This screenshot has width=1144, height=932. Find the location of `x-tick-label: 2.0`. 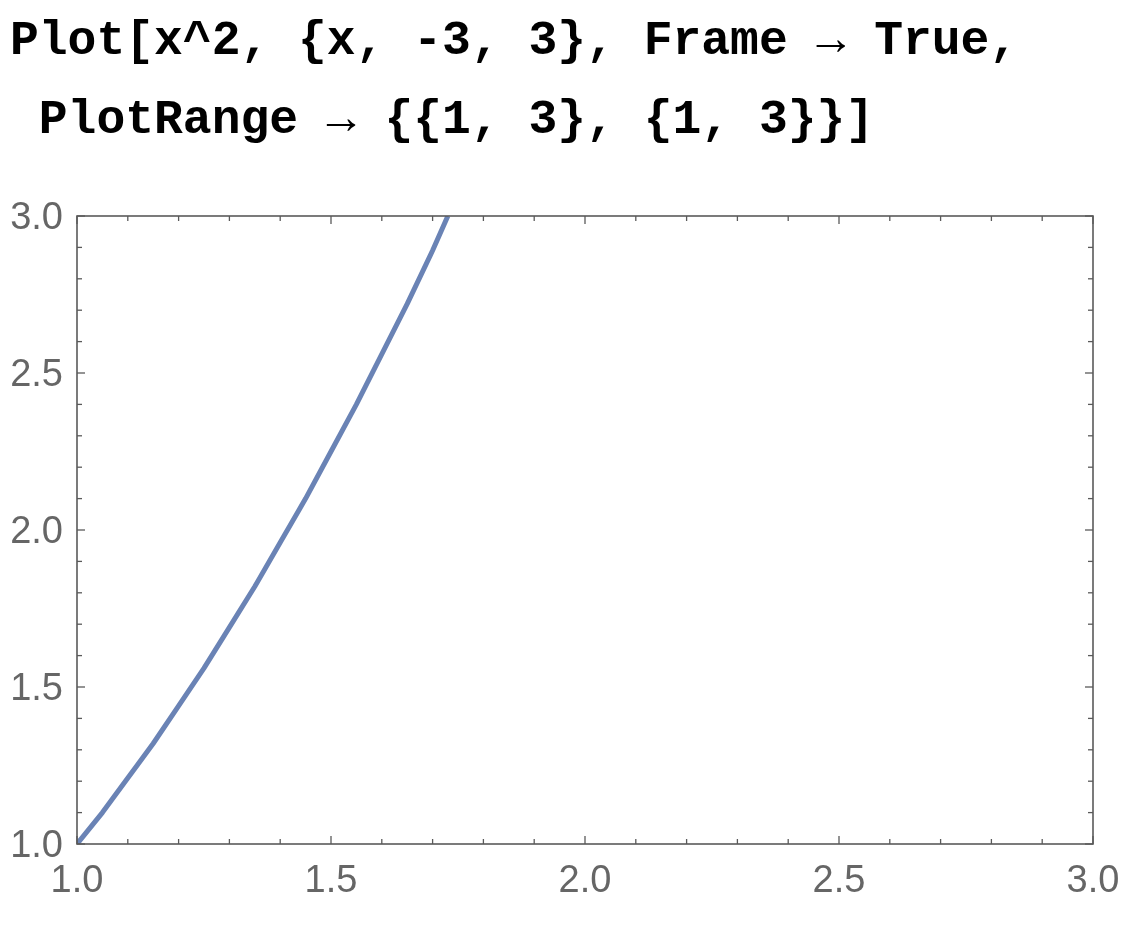

x-tick-label: 2.0 is located at coordinates (585, 879).